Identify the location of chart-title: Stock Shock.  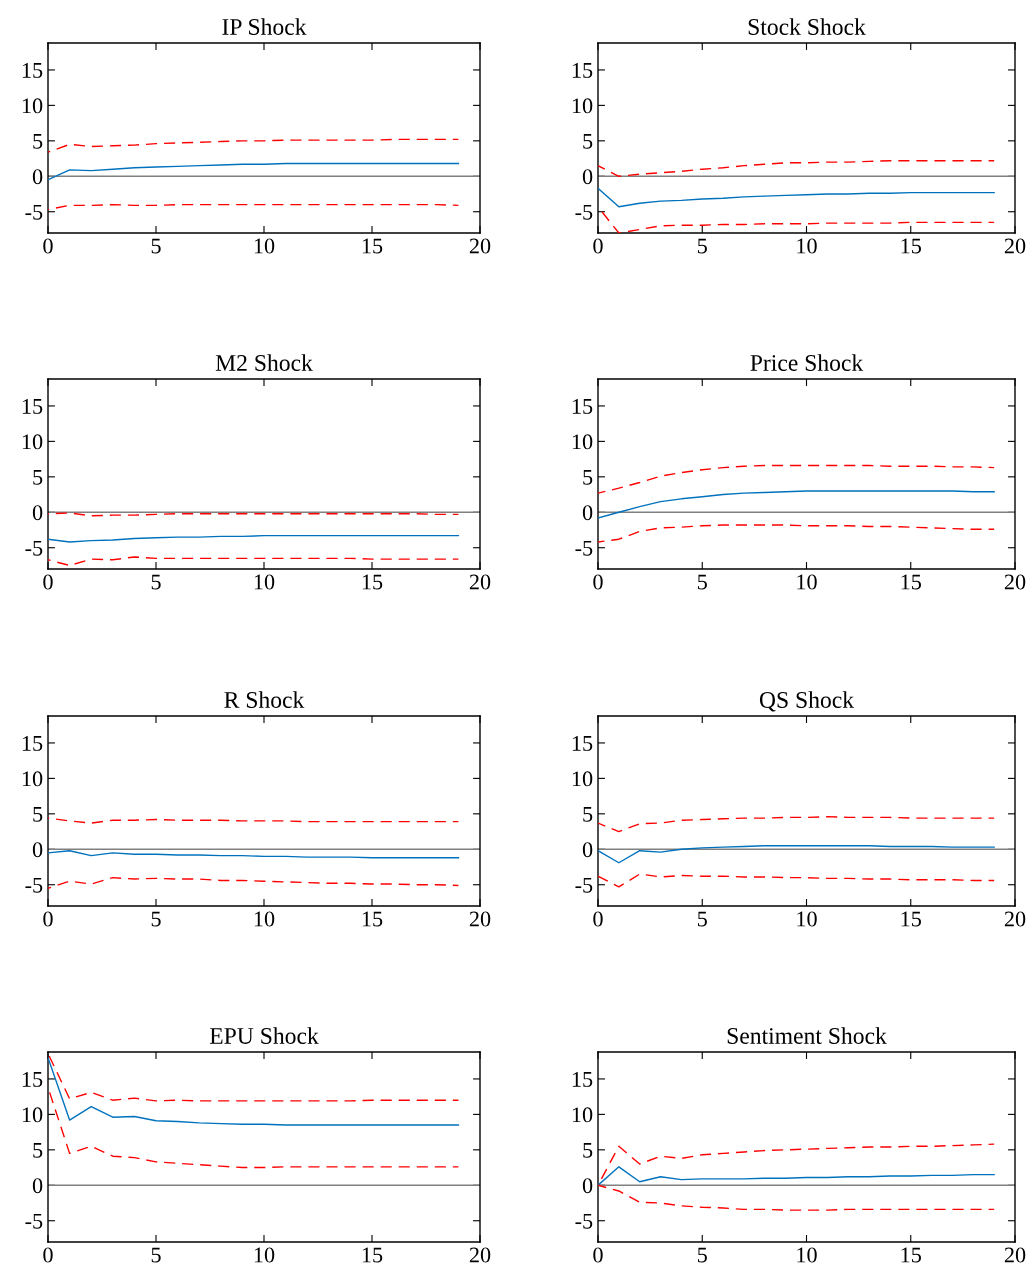
(807, 26).